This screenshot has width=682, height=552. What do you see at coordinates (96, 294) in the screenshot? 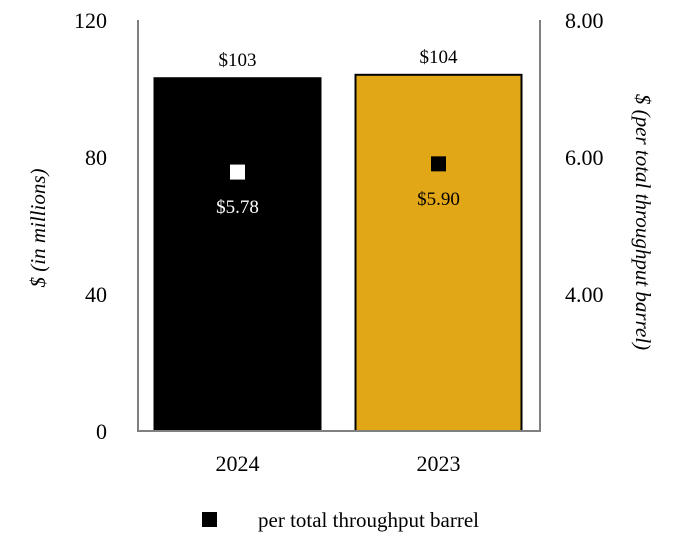
I see `y-tick-label: 40` at bounding box center [96, 294].